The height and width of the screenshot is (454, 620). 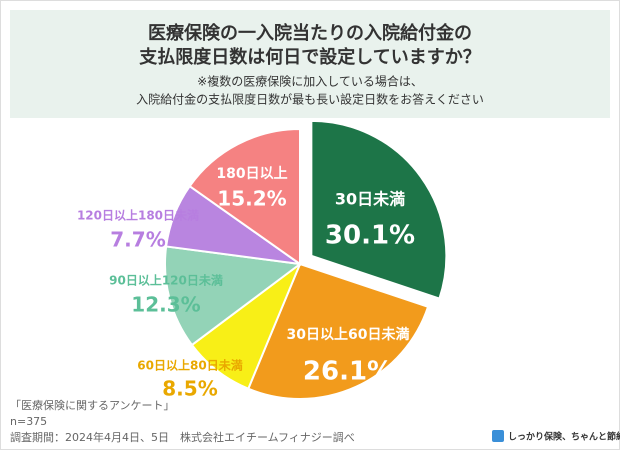 What do you see at coordinates (165, 305) in the screenshot?
I see `value-label: 12.3%` at bounding box center [165, 305].